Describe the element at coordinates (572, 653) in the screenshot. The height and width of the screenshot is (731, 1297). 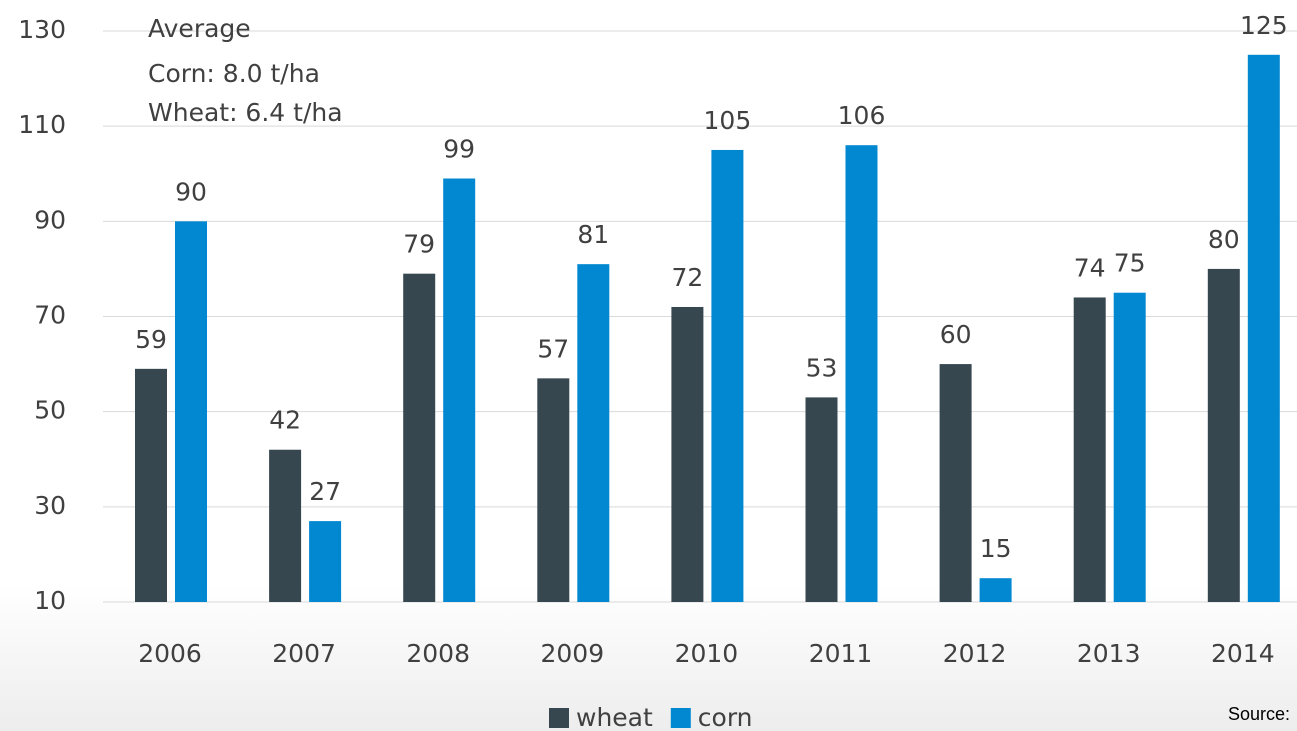
I see `x-tick-label: 2009` at that location.